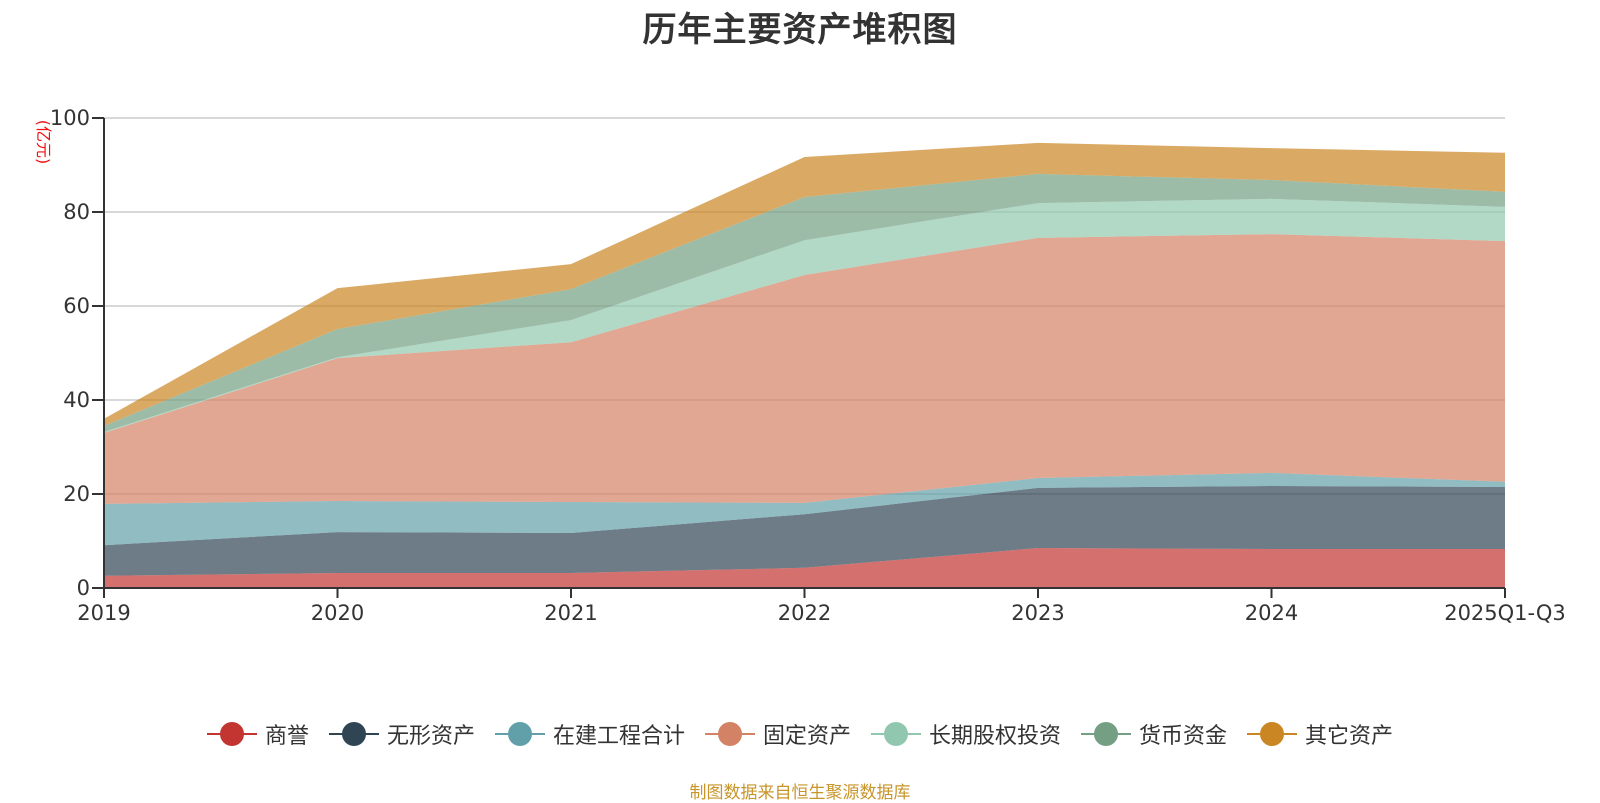  I want to click on legend-item: 货币资金, so click(1154, 734).